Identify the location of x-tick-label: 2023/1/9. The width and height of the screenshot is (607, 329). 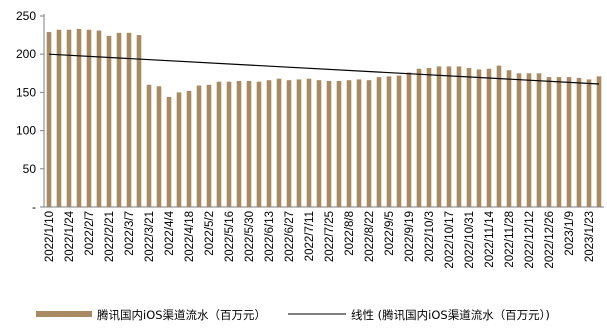
(570, 233).